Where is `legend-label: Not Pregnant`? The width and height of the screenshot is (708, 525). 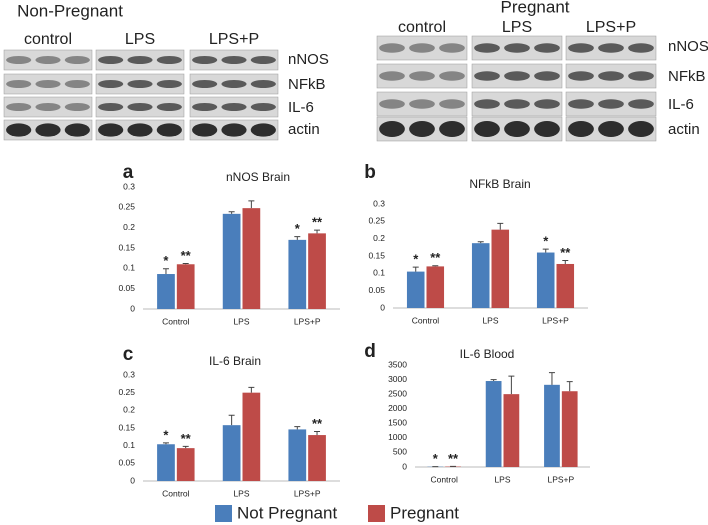
legend-label: Not Pregnant is located at coordinates (287, 512).